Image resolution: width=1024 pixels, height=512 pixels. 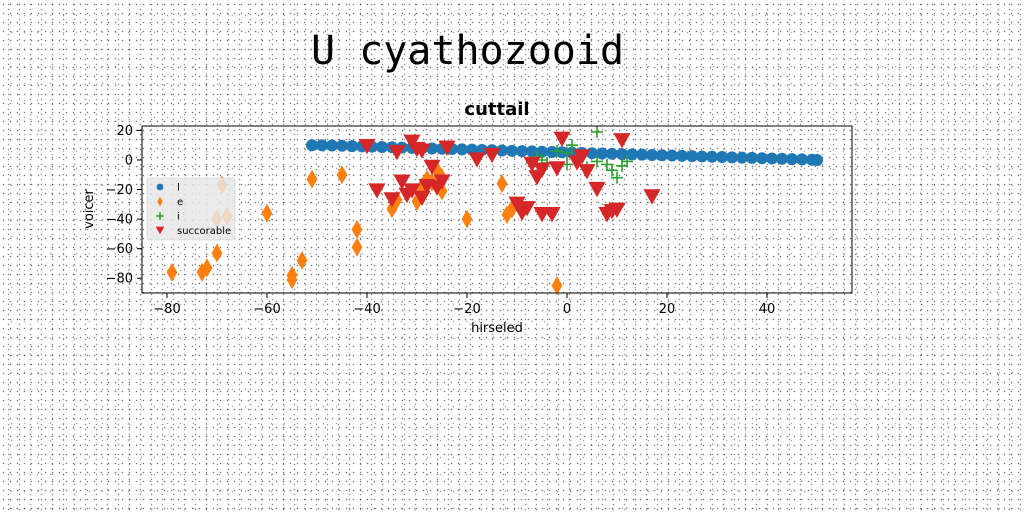 I want to click on x-tick-label-20: 20, so click(x=667, y=309).